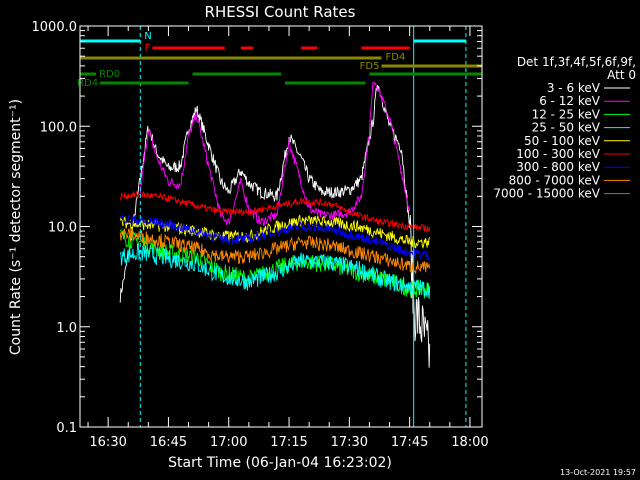  What do you see at coordinates (168, 442) in the screenshot?
I see `x-tick-label: 16:45` at bounding box center [168, 442].